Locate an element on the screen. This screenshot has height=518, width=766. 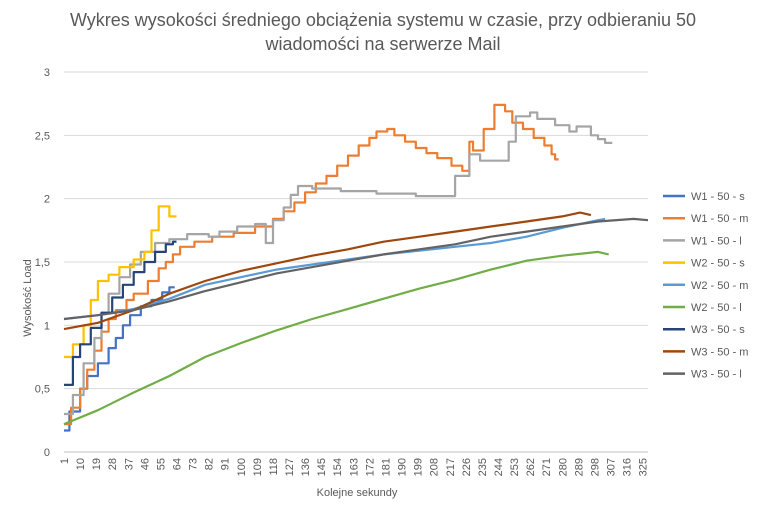
x-tick-label: 289 is located at coordinates (579, 467).